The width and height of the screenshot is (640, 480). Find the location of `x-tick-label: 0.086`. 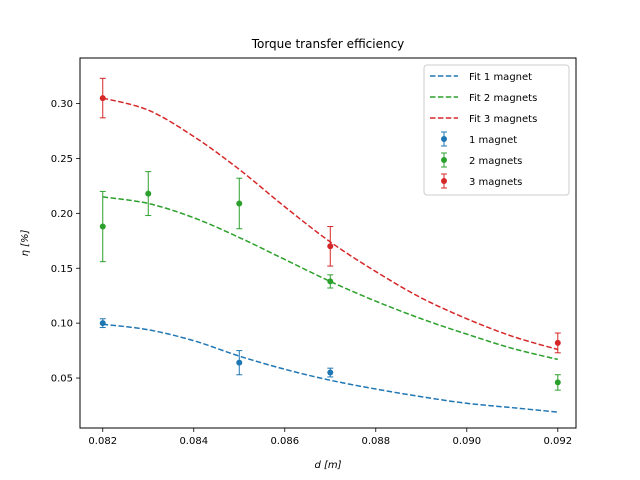

x-tick-label: 0.086 is located at coordinates (284, 441).